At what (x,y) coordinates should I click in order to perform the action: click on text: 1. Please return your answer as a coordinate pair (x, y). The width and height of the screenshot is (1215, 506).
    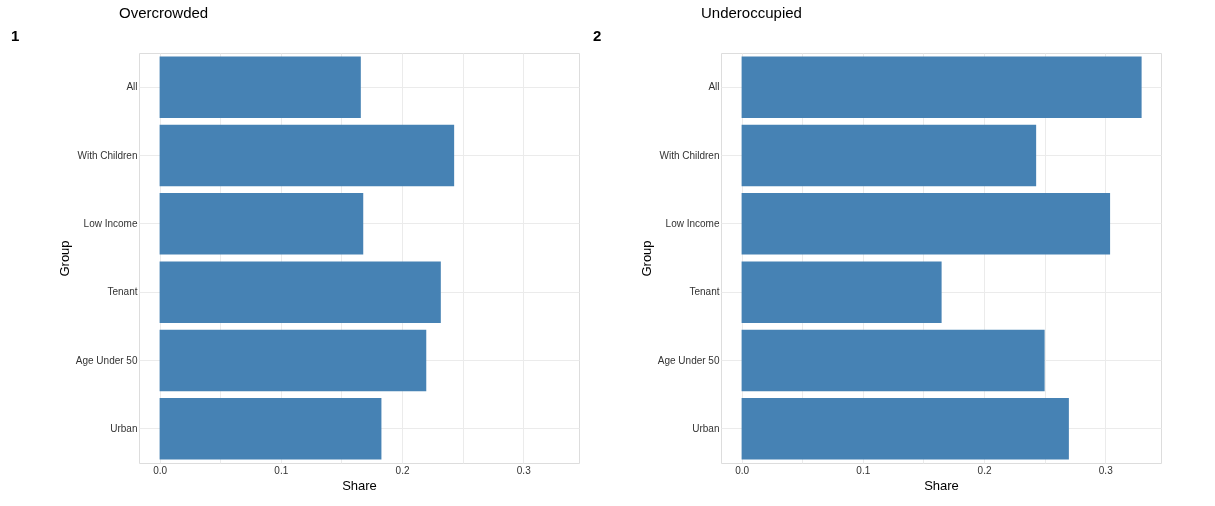
    Looking at the image, I should click on (15, 35).